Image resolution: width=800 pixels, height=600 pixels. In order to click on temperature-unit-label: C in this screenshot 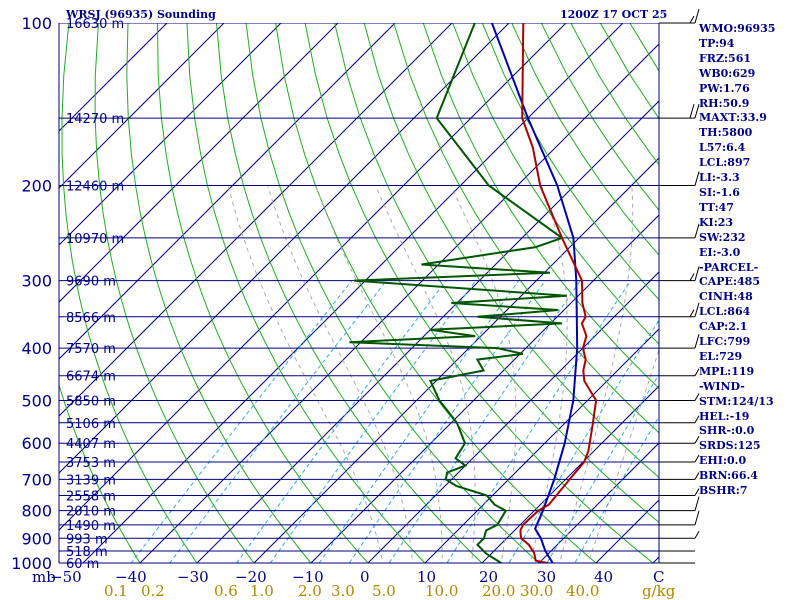, I will do `click(659, 577)`.